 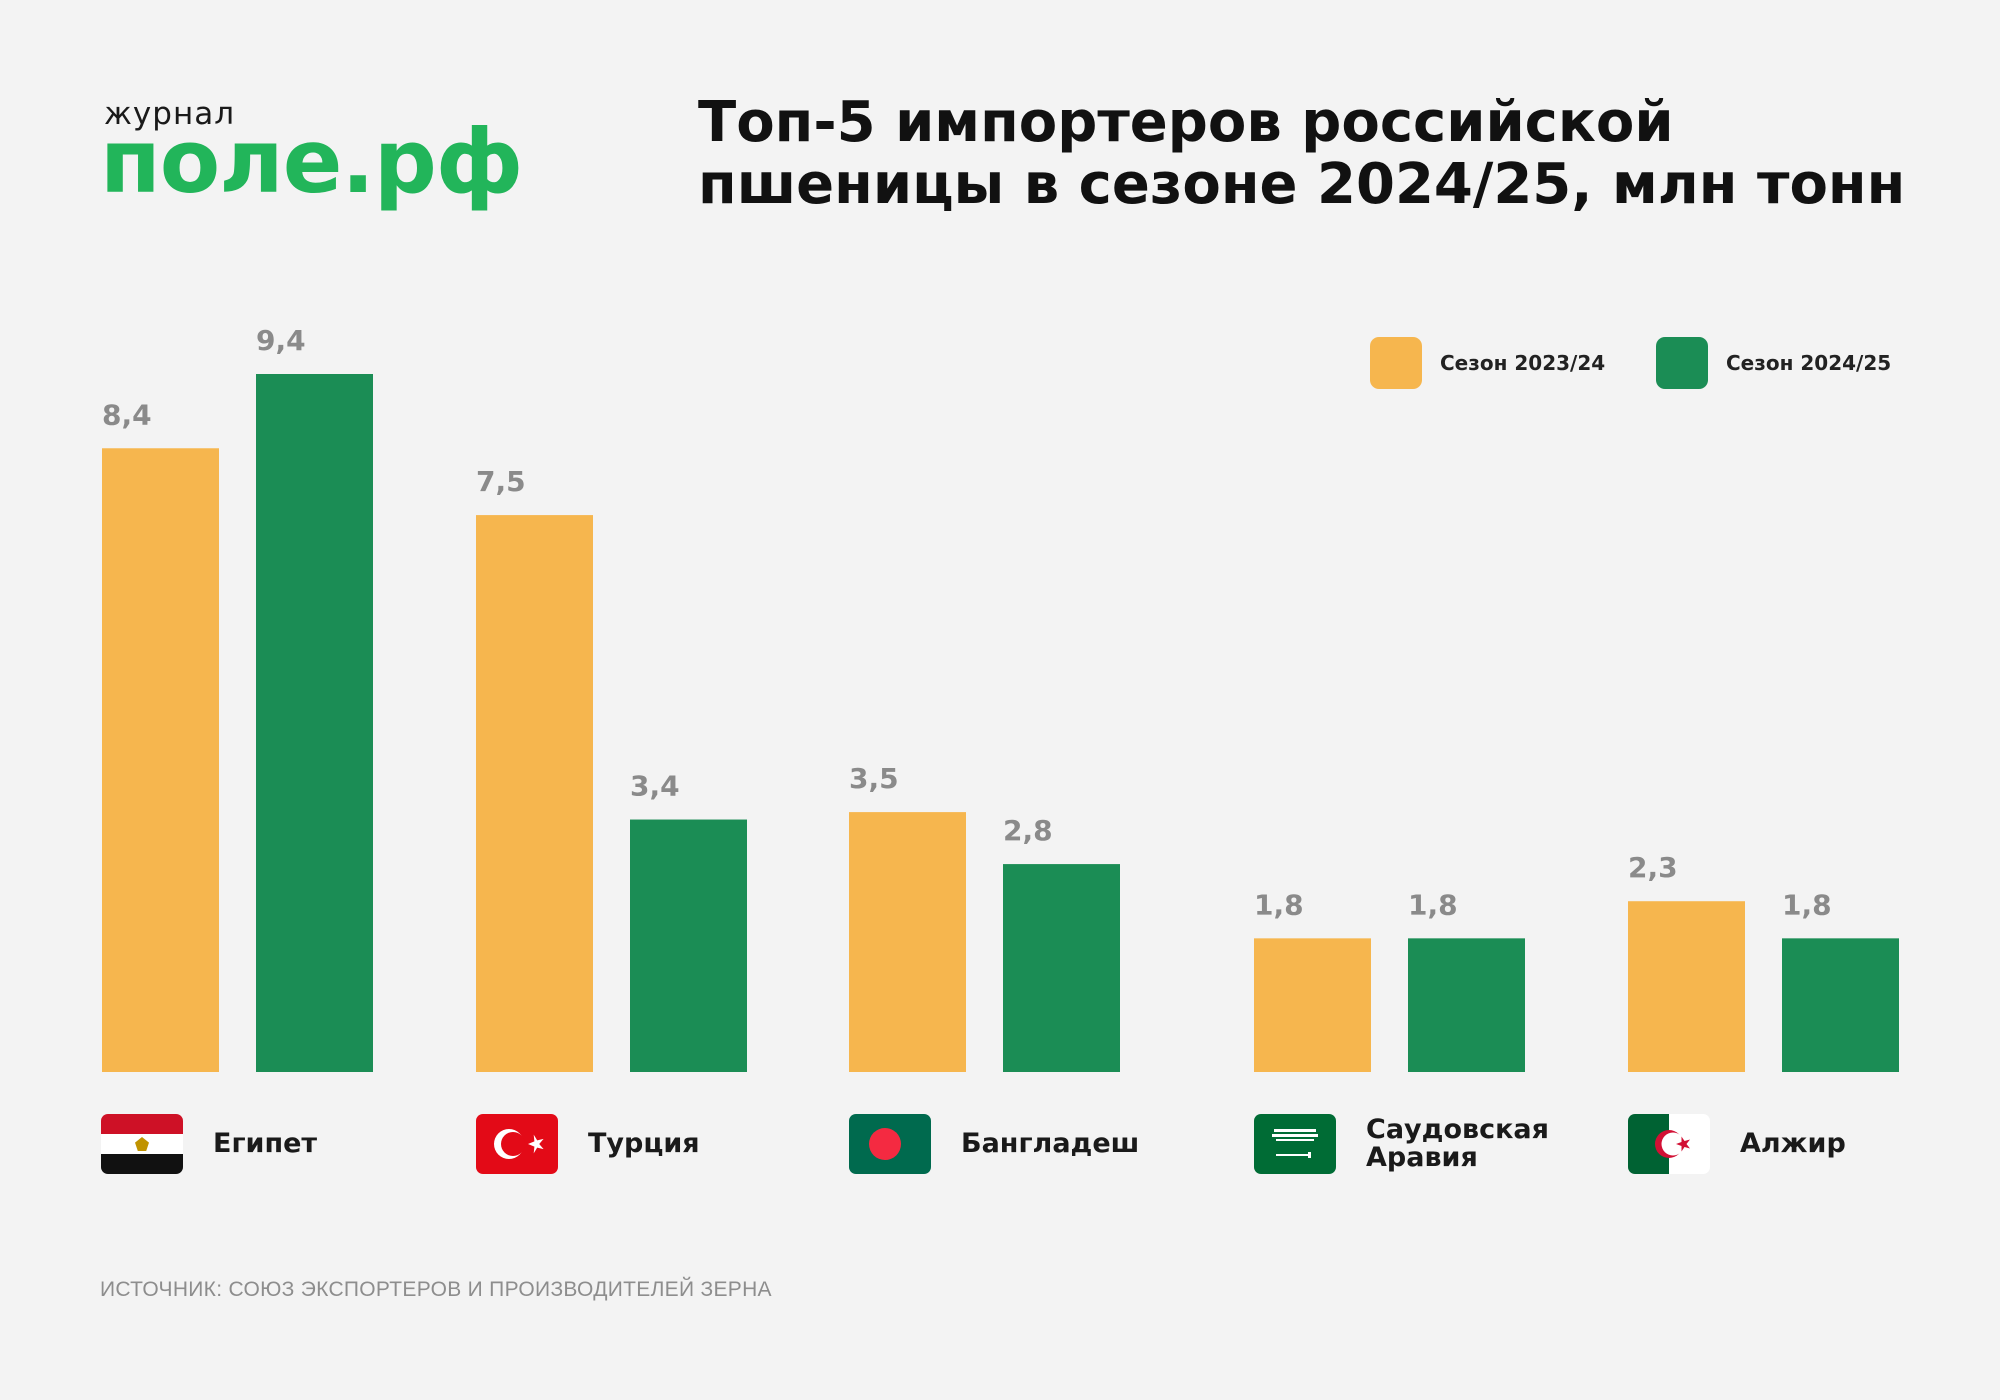 What do you see at coordinates (1050, 1143) in the screenshot?
I see `country-name-bangladesh: Бангладеш` at bounding box center [1050, 1143].